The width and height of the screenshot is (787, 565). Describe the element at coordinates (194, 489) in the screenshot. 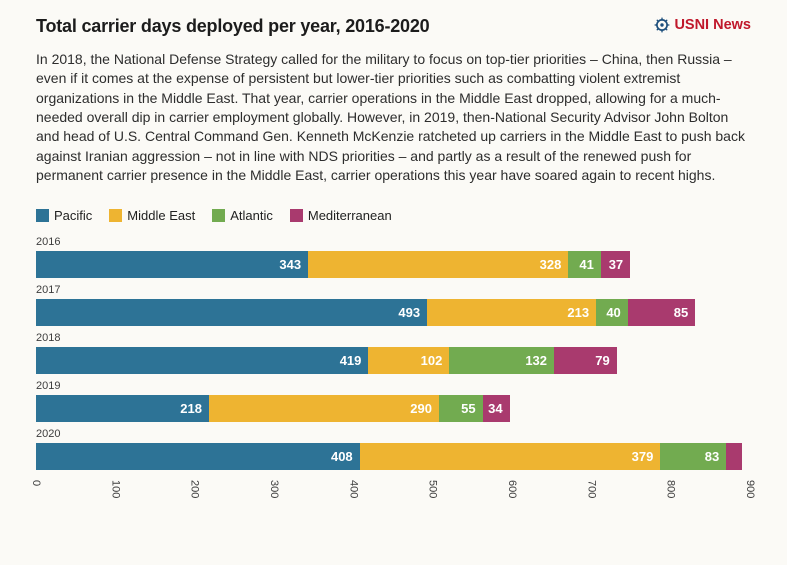

I see `x-axis-tick-label: 200` at that location.